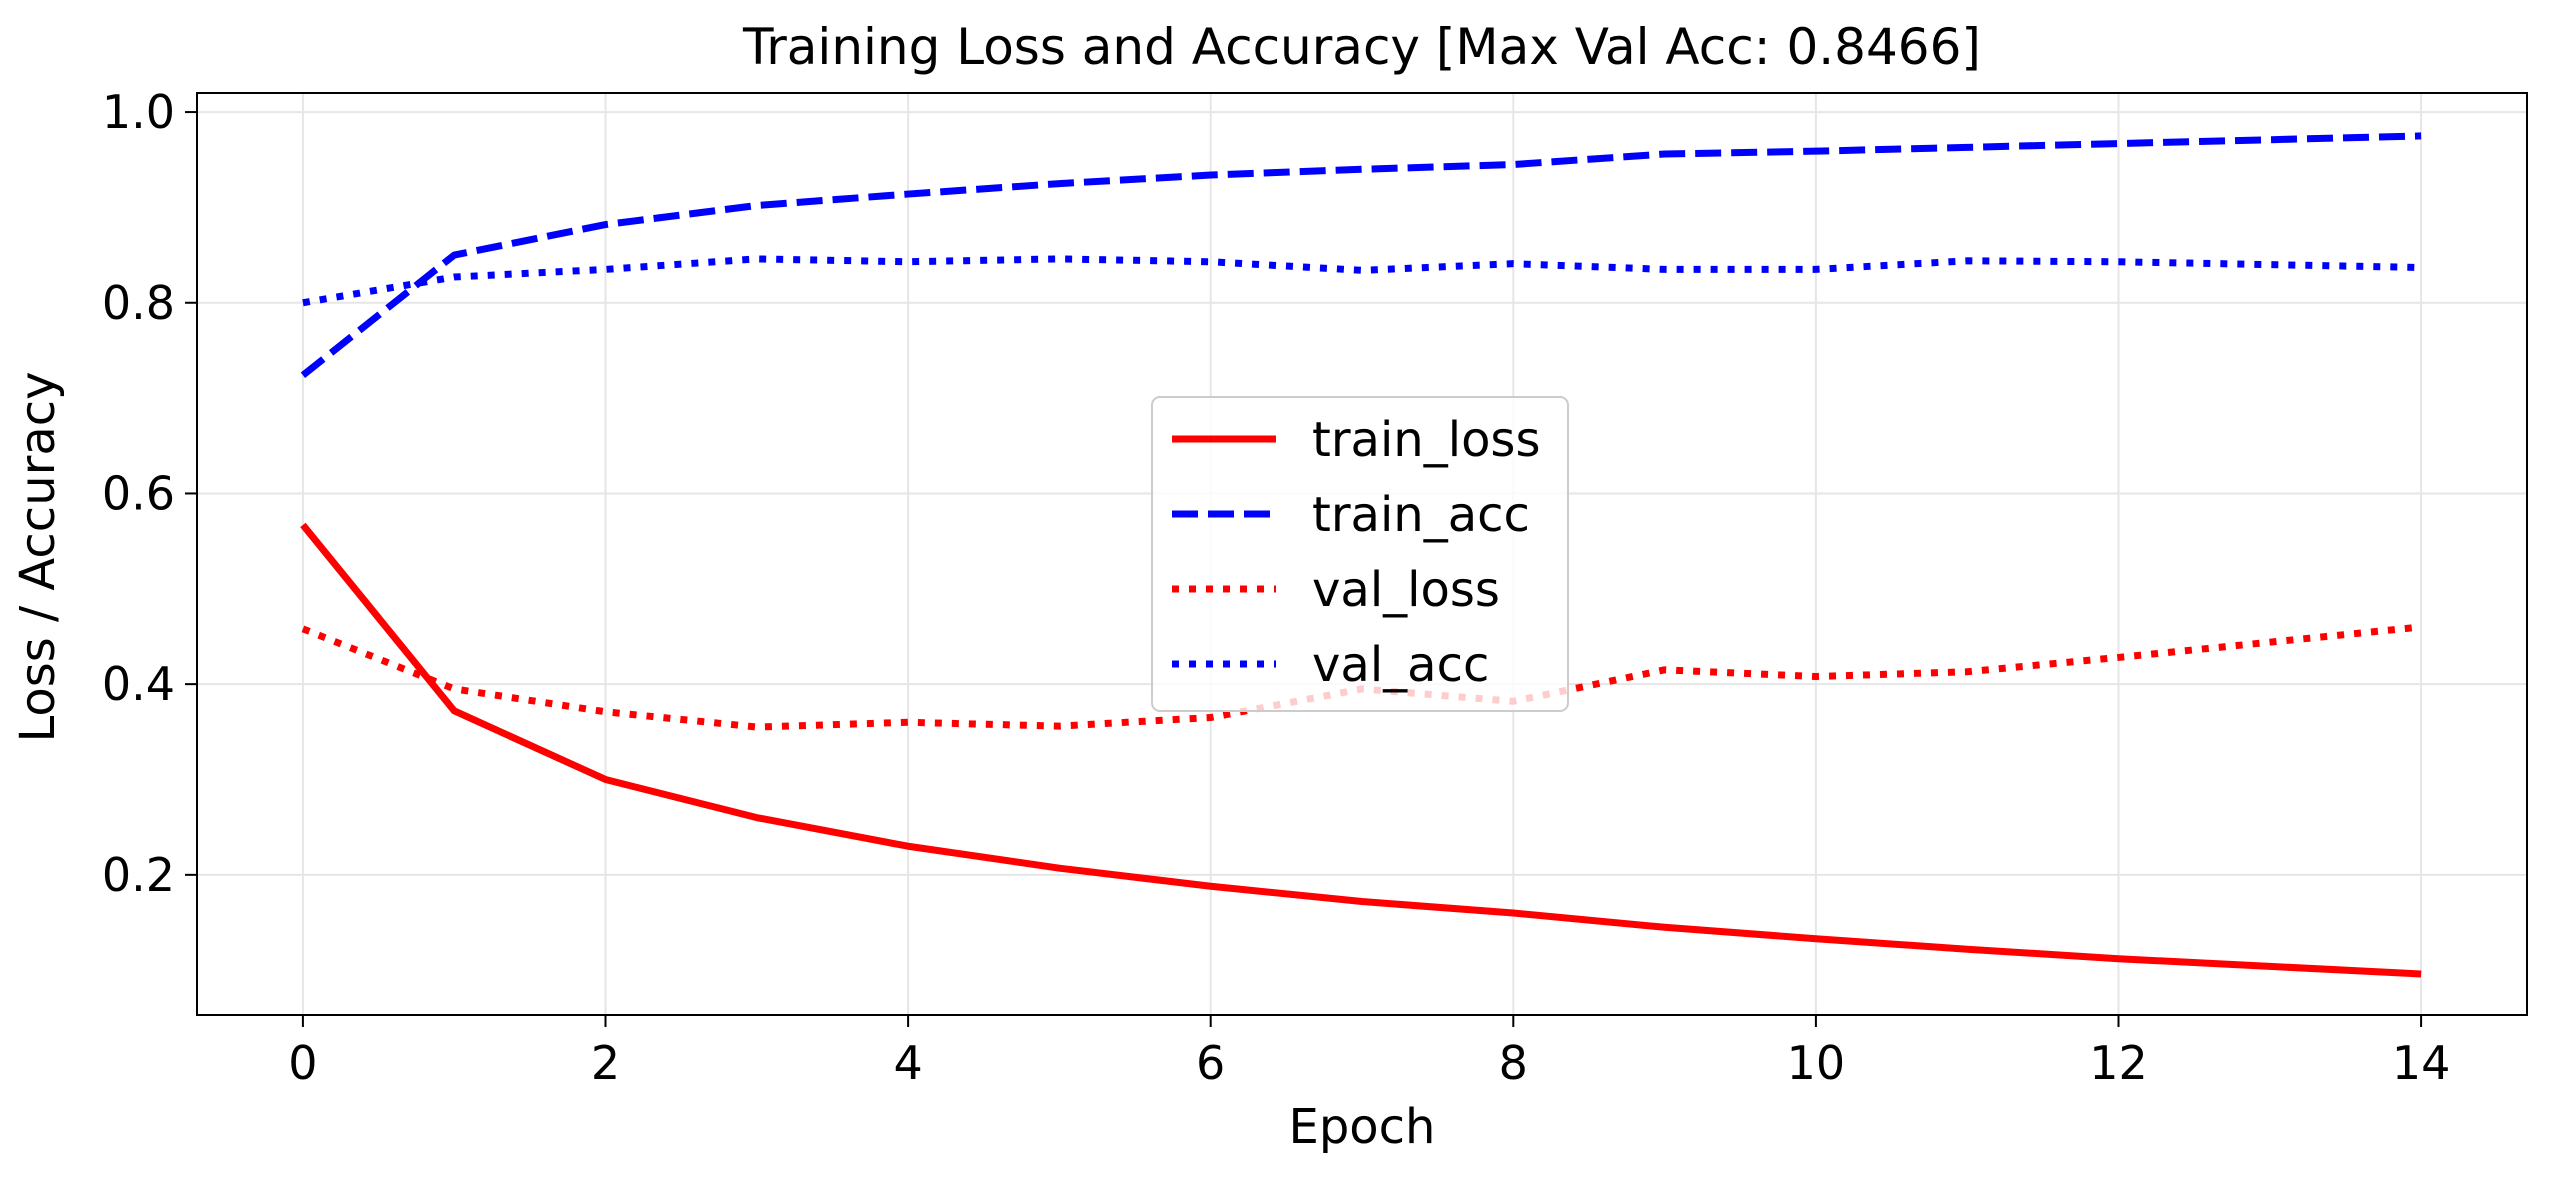  I want to click on legend-label-val-loss: val_loss, so click(1406, 590).